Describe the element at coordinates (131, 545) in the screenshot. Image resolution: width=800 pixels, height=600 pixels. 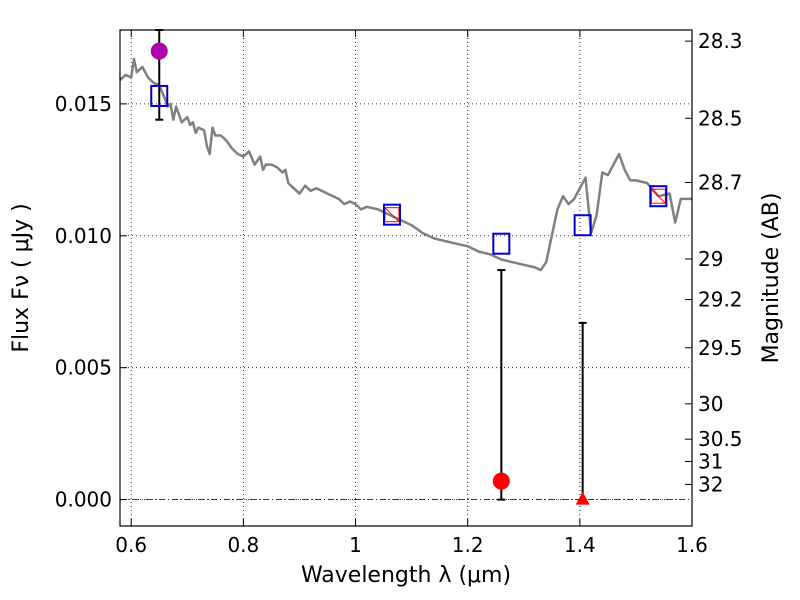
I see `x-tick-label: 0.6` at that location.